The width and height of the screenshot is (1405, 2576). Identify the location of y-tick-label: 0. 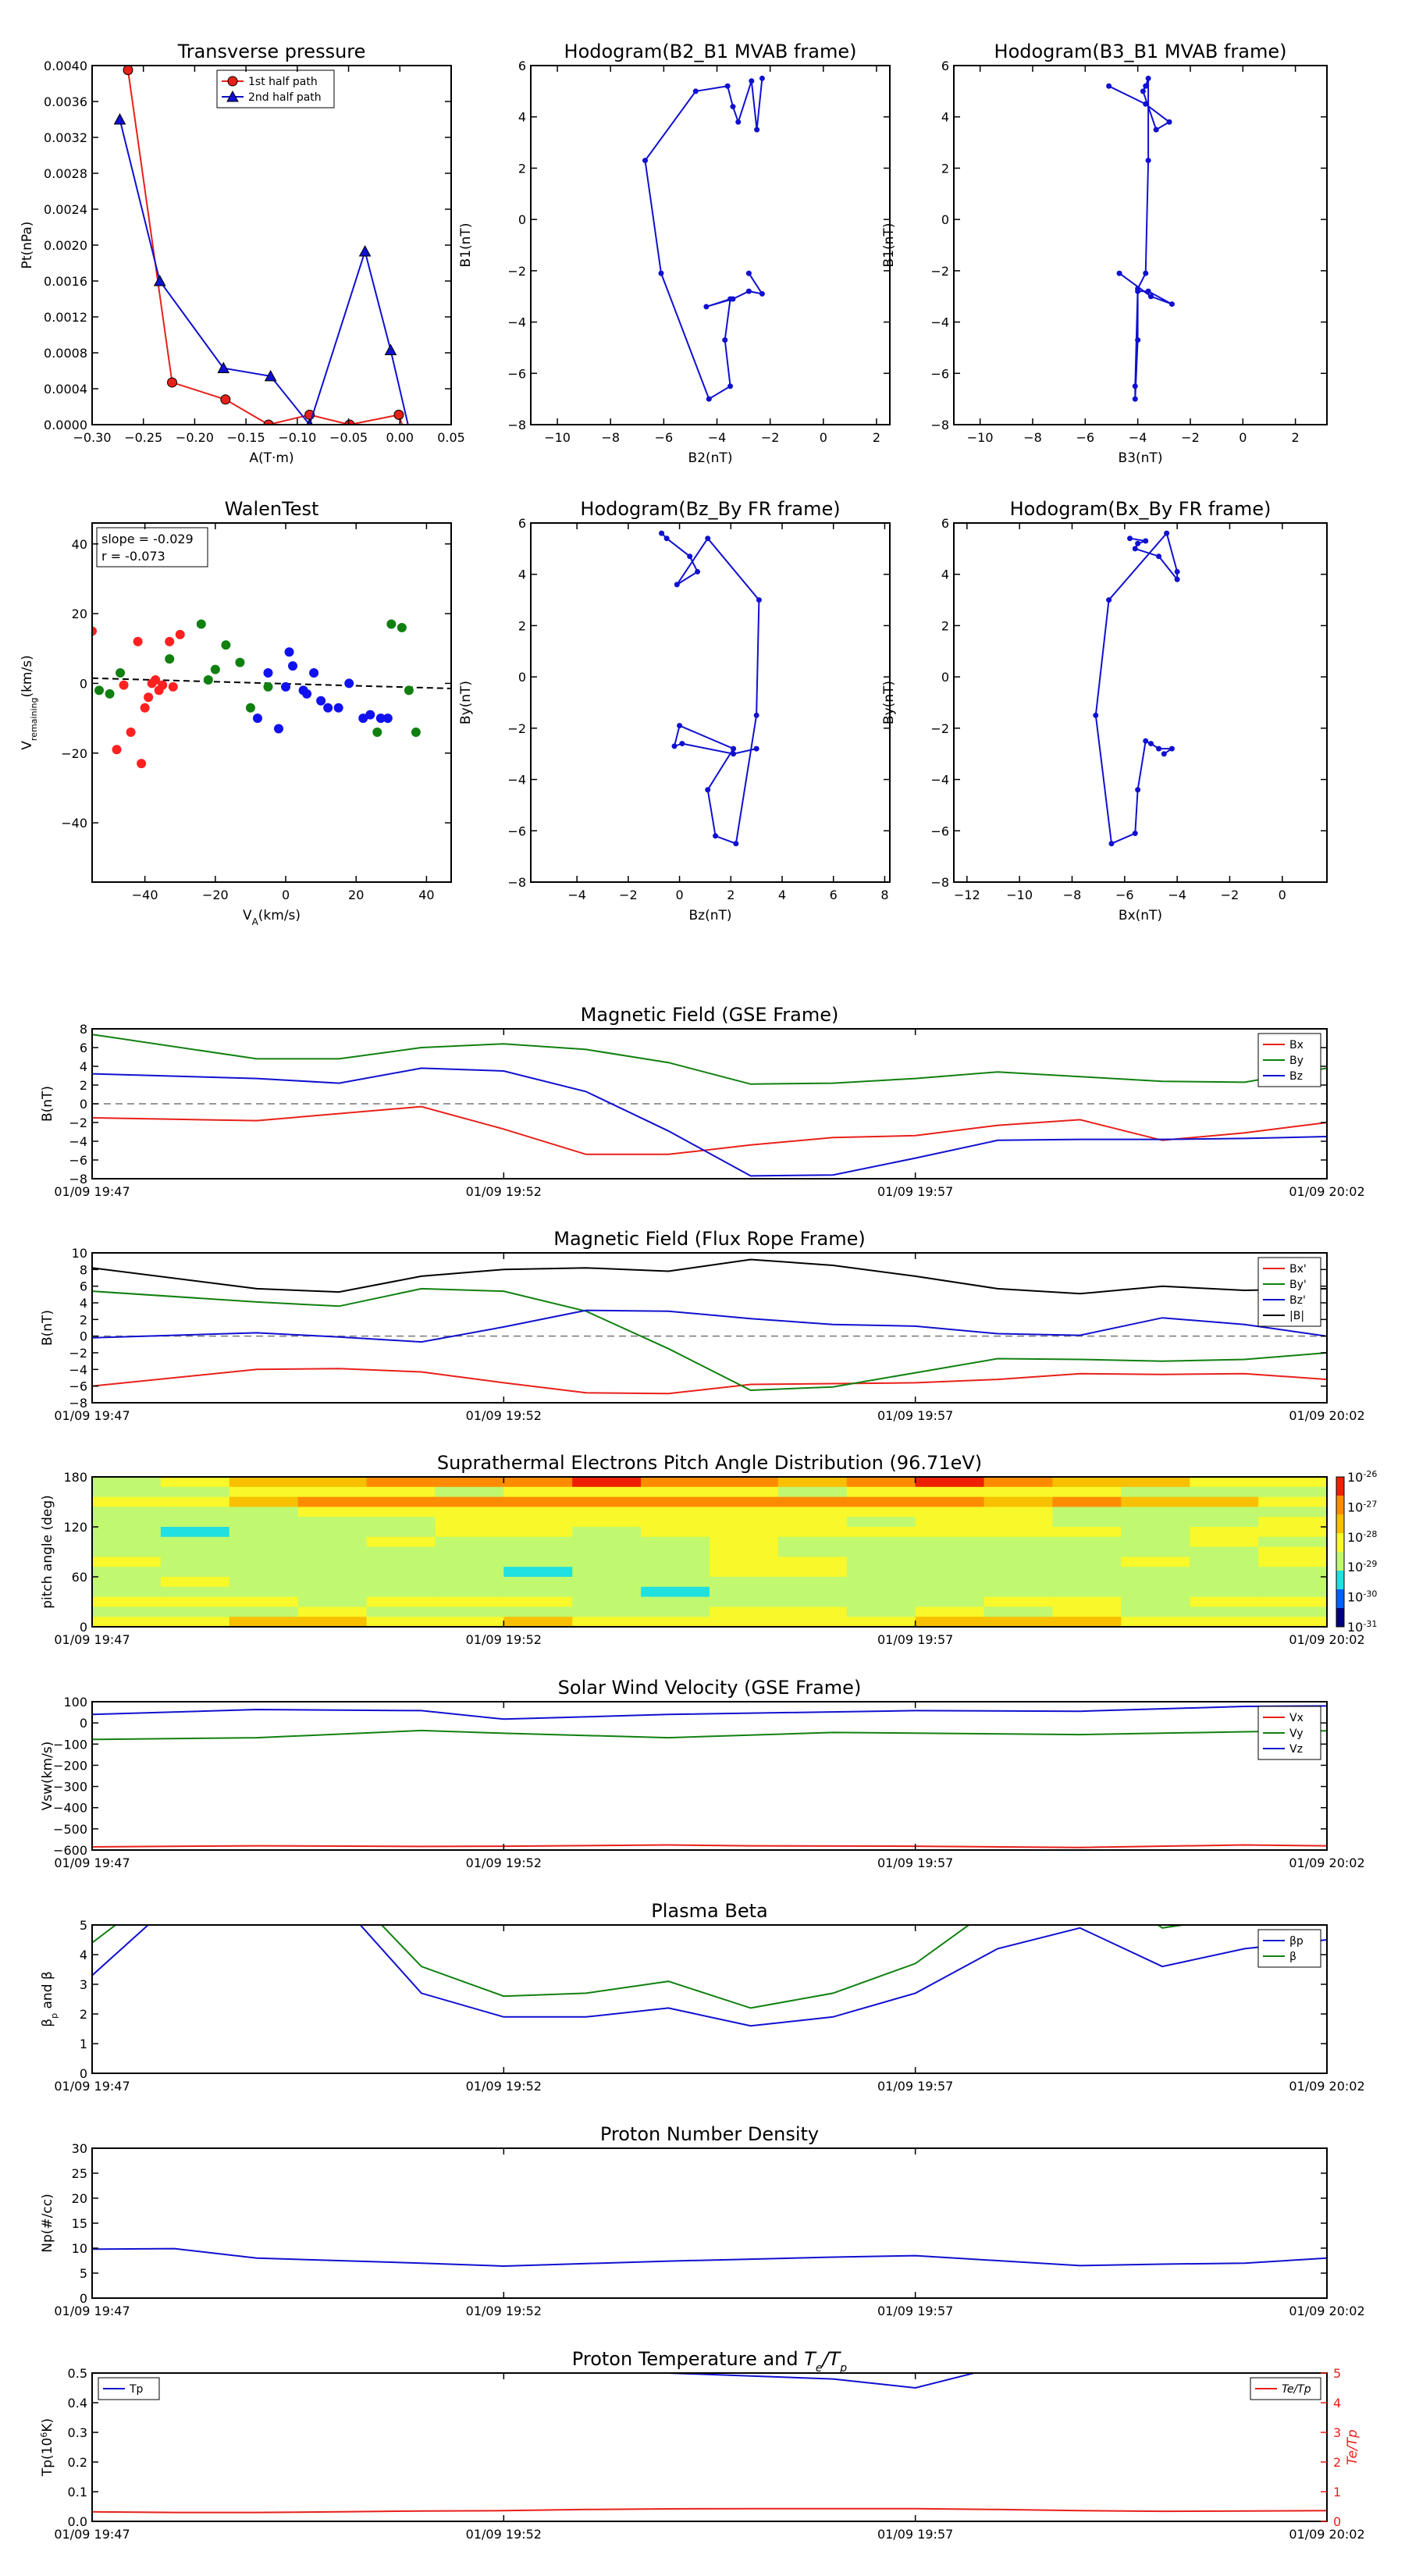
(84, 1336).